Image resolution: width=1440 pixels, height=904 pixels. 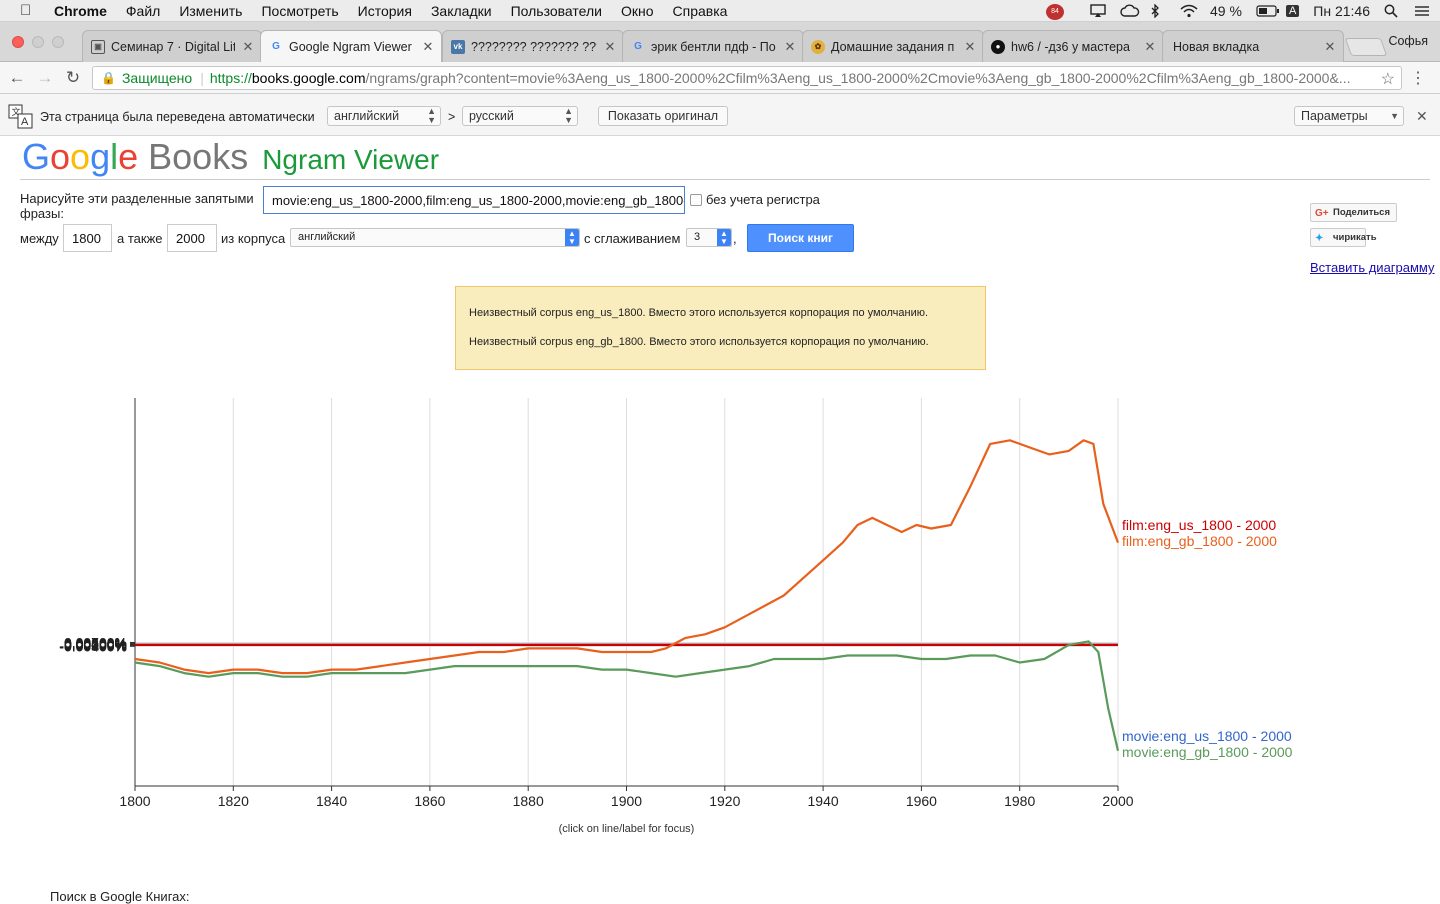 I want to click on battery-icon, so click(x=1267, y=11).